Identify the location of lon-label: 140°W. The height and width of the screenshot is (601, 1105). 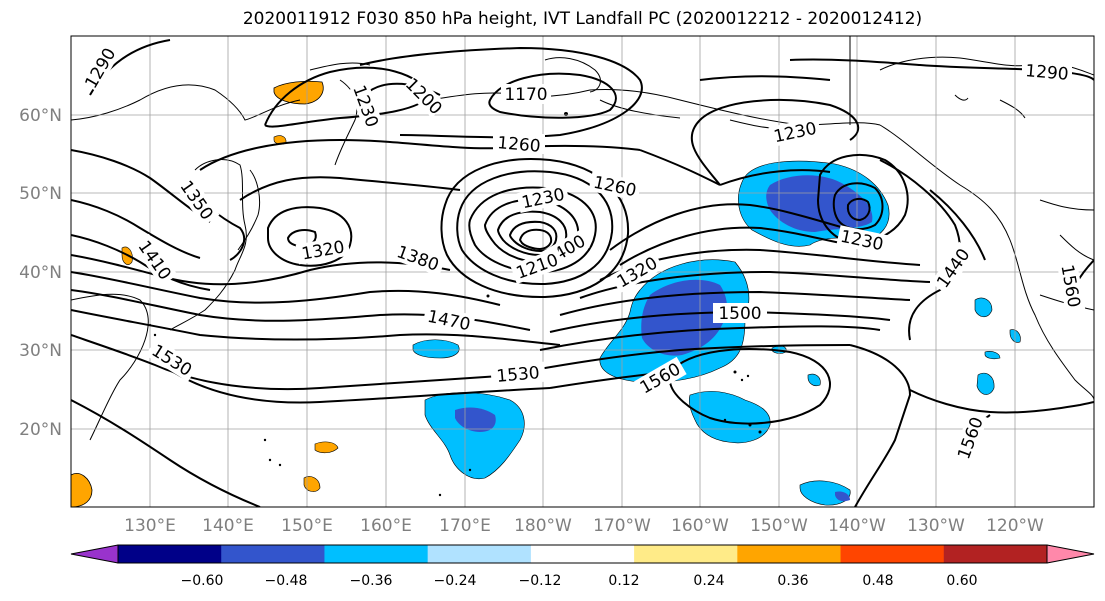
(857, 526).